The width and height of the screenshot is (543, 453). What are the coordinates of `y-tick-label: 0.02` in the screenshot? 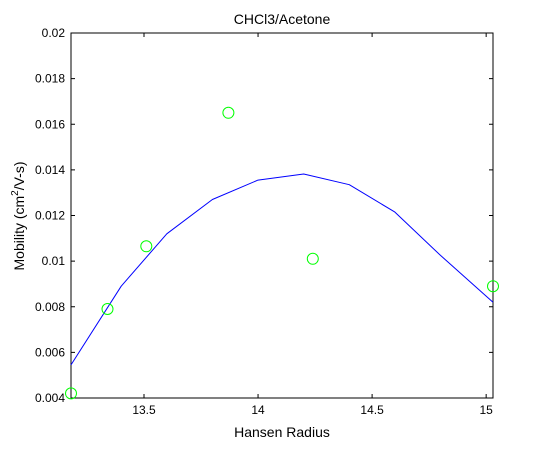 It's located at (54, 33).